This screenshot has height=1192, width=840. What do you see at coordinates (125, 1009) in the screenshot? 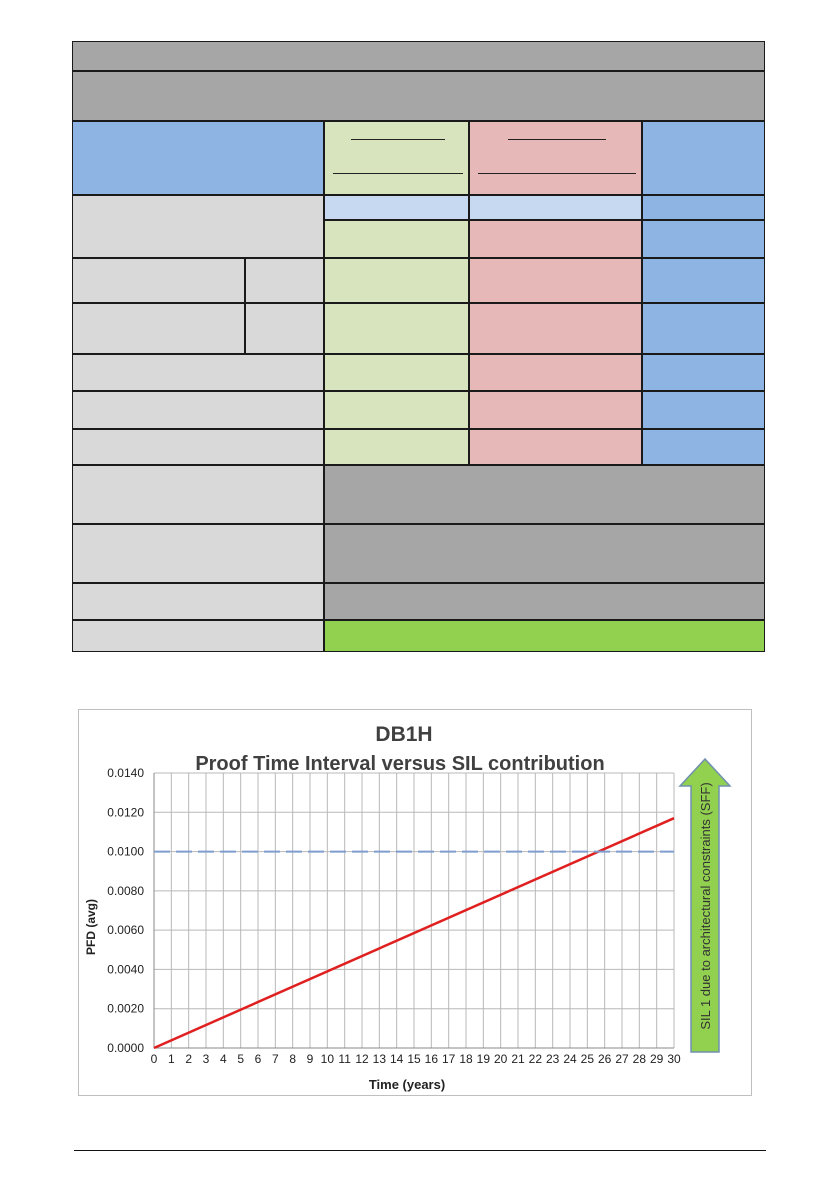
I see `y-tick-label: 0.0020` at bounding box center [125, 1009].